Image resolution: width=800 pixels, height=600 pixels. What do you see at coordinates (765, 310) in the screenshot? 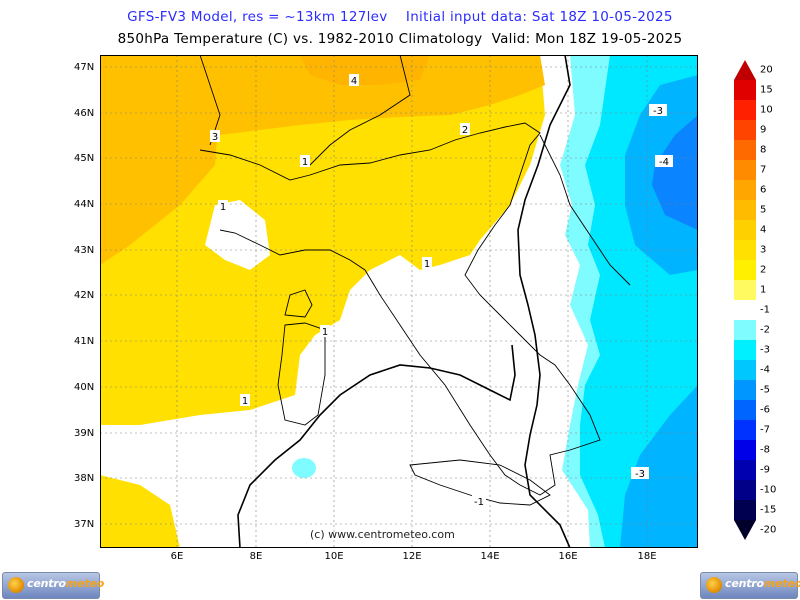
I see `legend-label: -1` at bounding box center [765, 310].